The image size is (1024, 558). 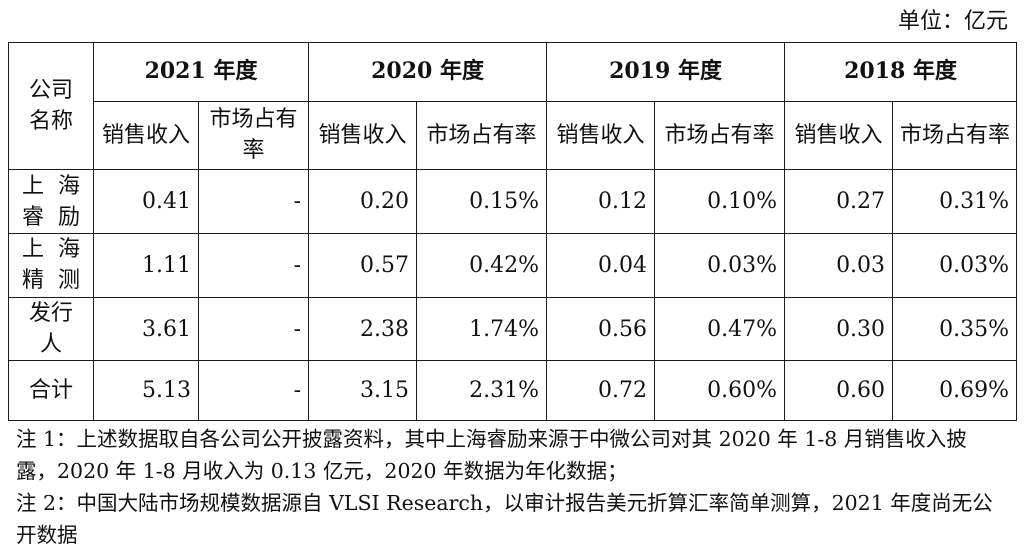 I want to click on cell: 0.41, so click(x=146, y=201).